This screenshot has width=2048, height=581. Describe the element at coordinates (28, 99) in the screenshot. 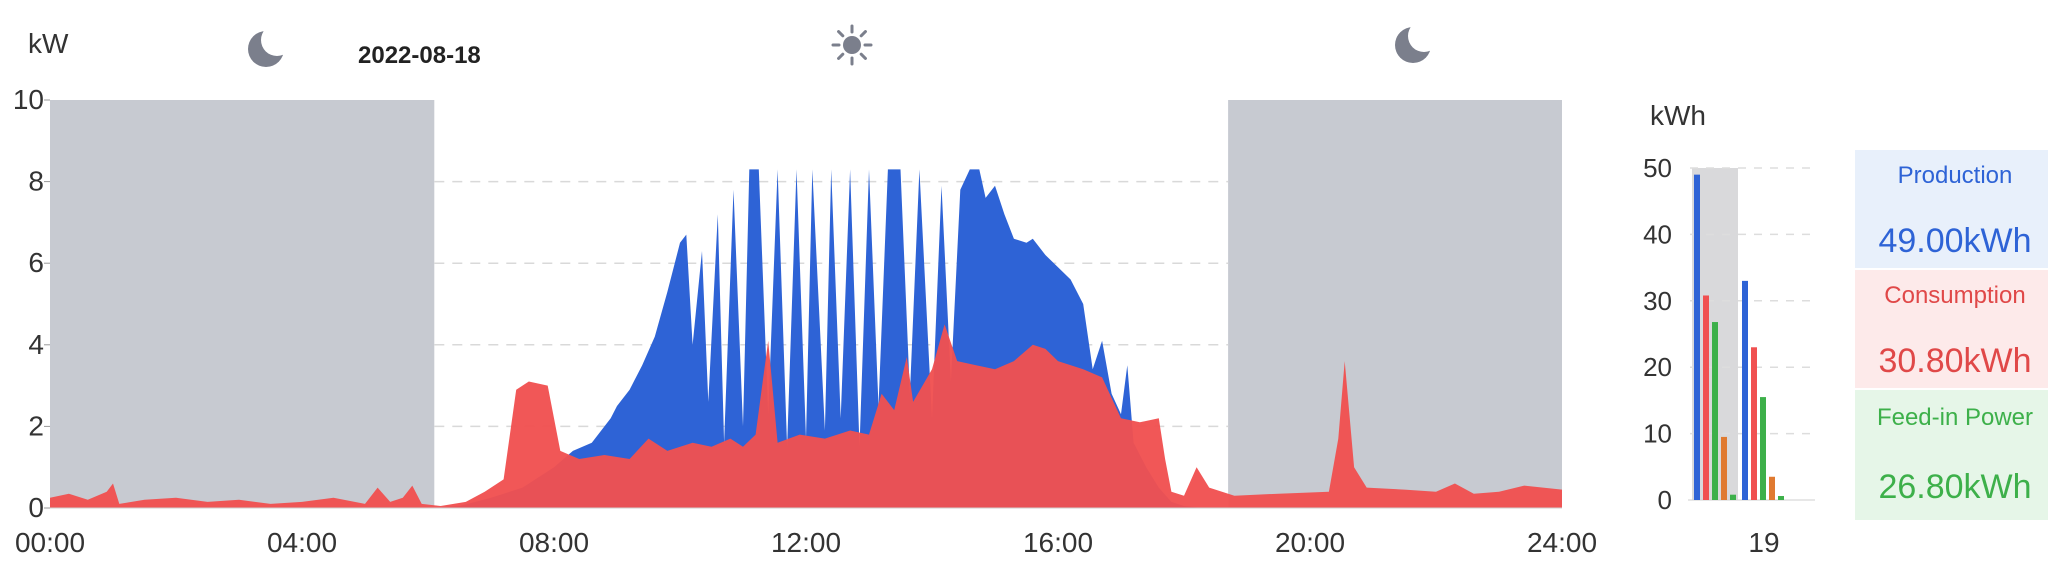

I see `y-tick-label: 10` at that location.